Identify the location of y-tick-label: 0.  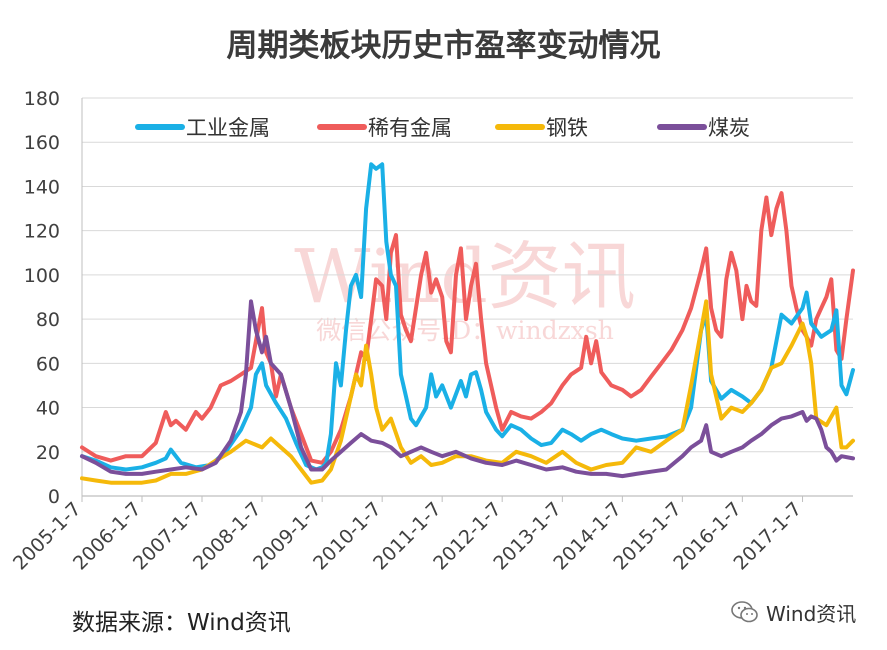
(54, 497).